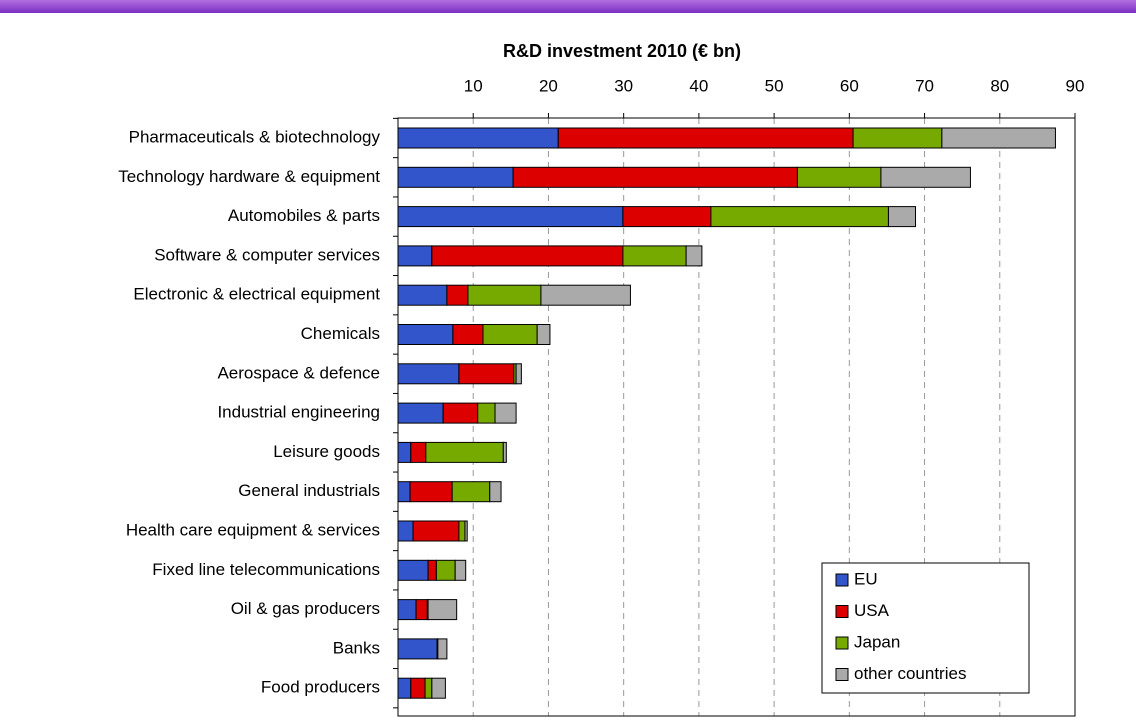 The width and height of the screenshot is (1136, 720). Describe the element at coordinates (298, 412) in the screenshot. I see `y-tick-label: Industrial engineering` at that location.